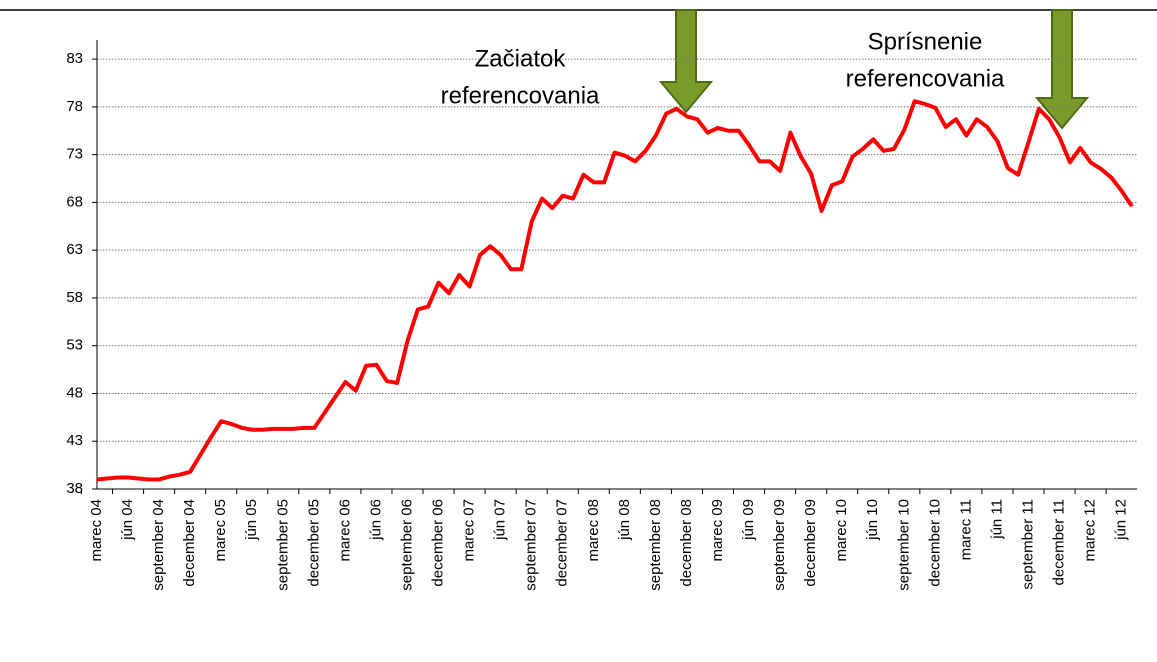 The image size is (1157, 662). I want to click on x-tick-label: september 09, so click(779, 545).